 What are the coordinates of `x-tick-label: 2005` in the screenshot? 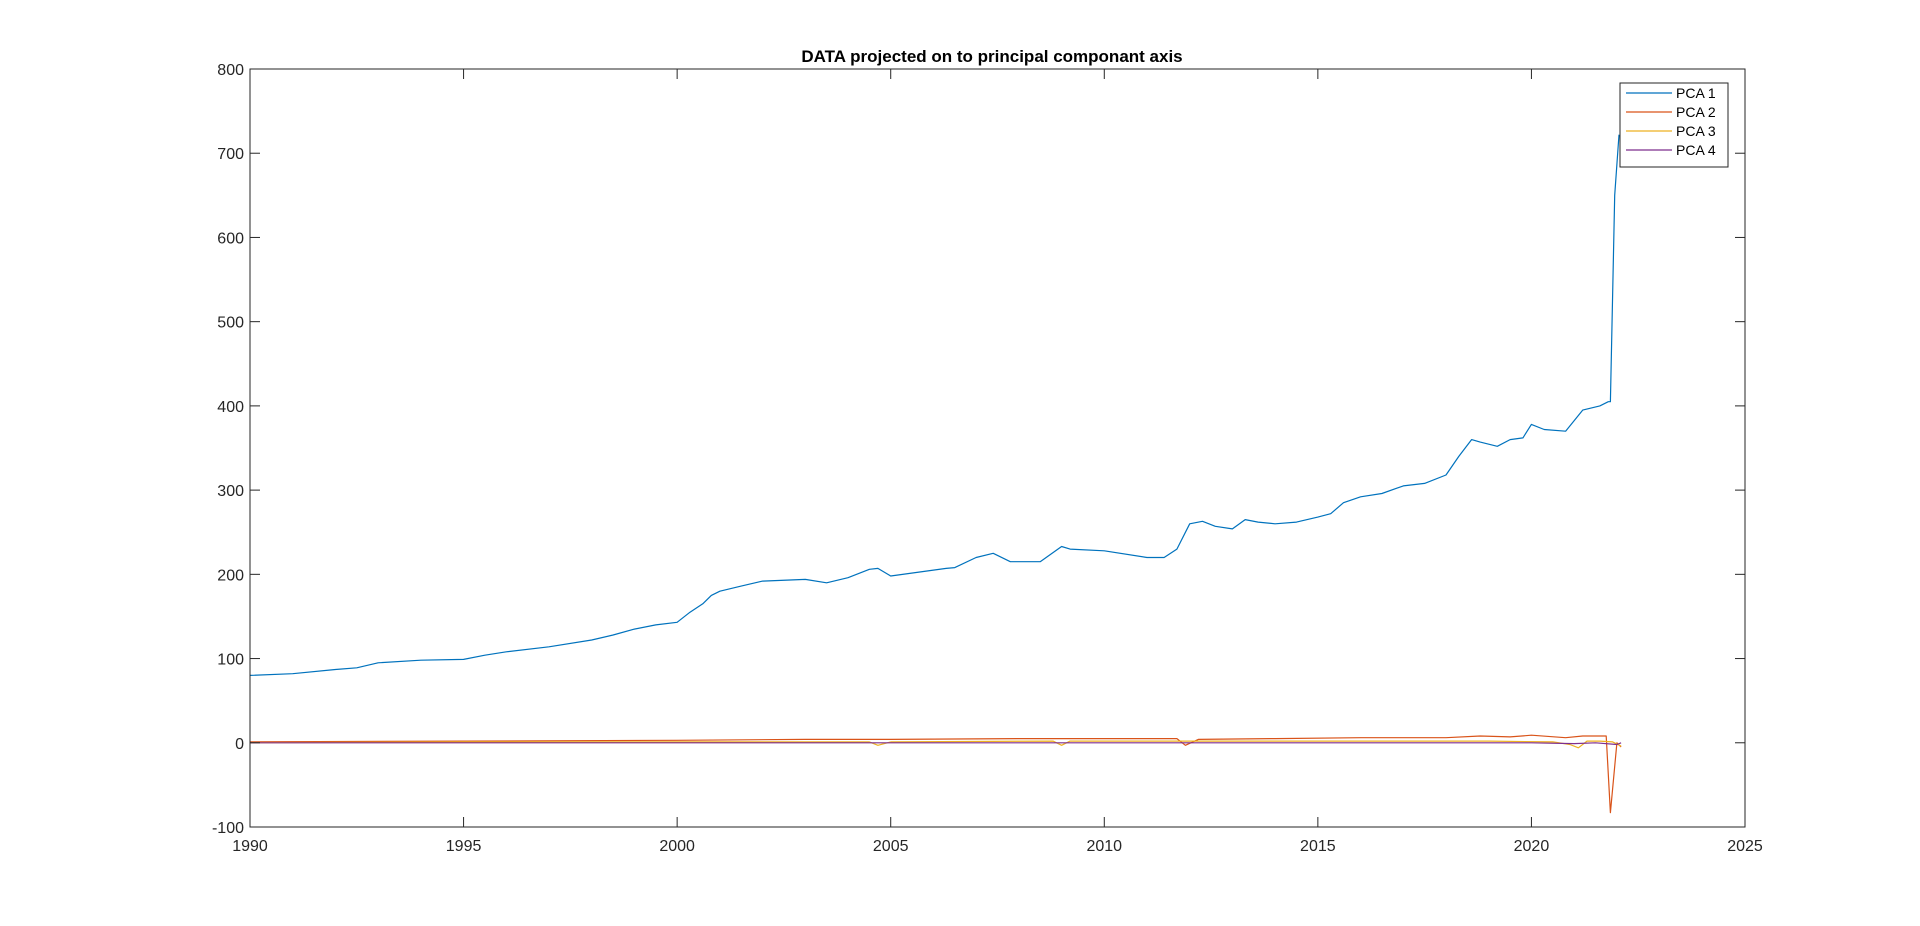 It's located at (891, 846).